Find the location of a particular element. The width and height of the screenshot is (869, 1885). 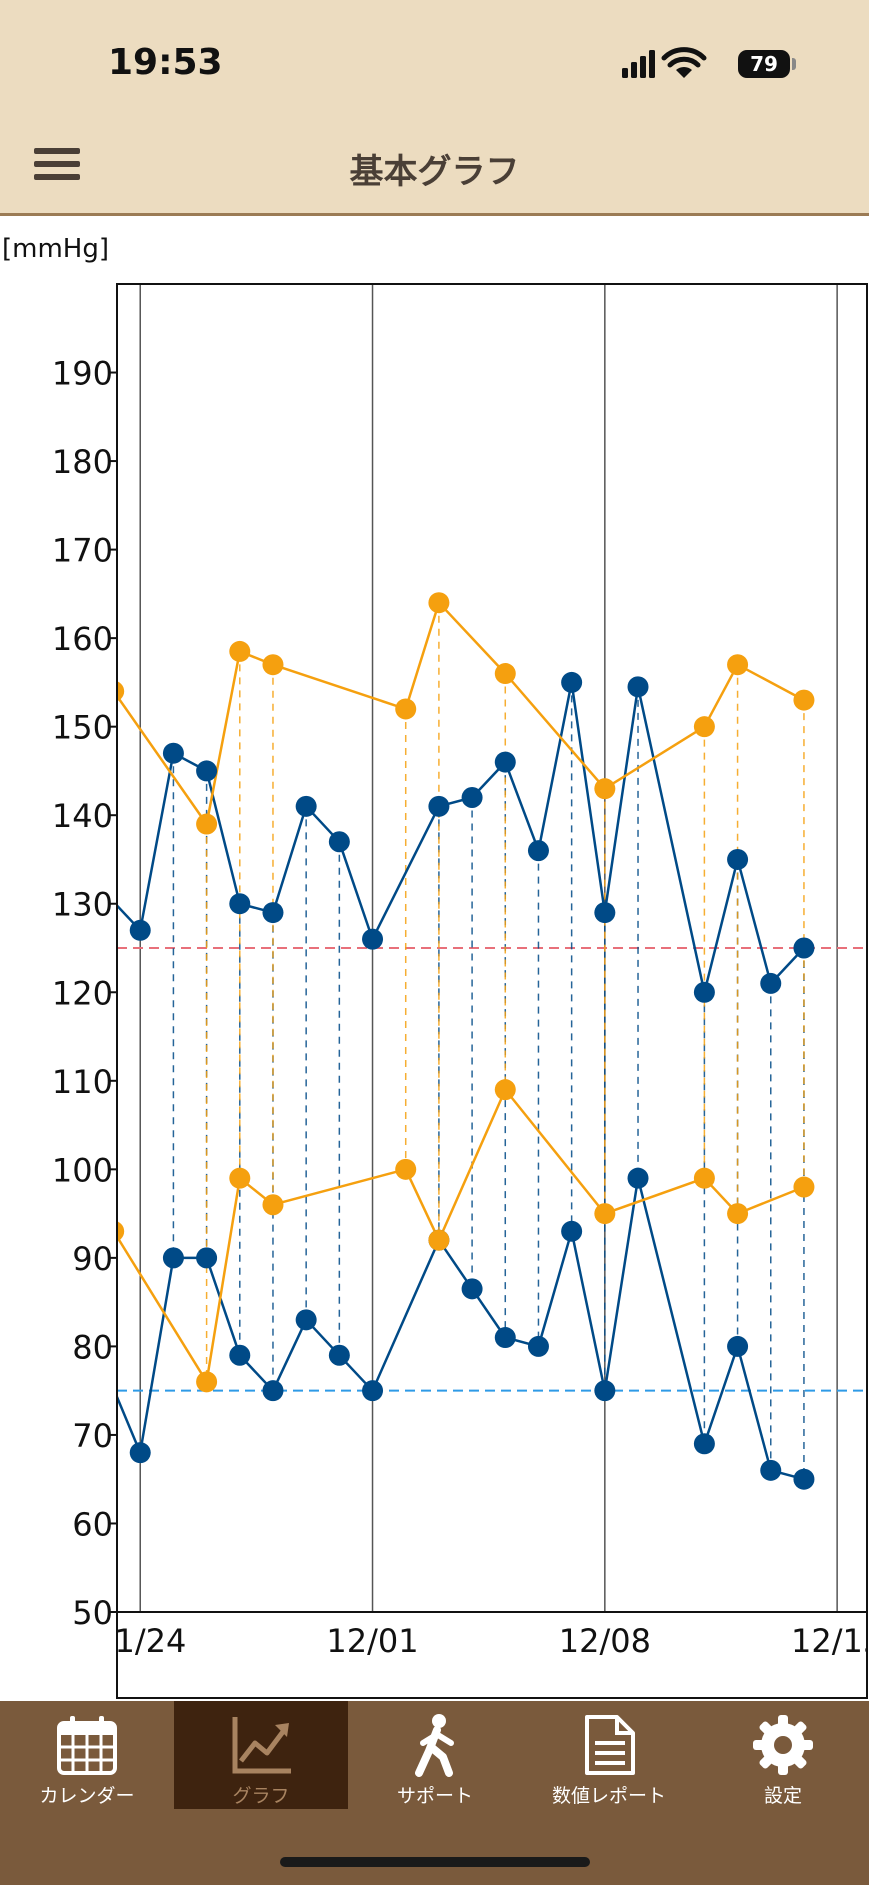

page-title: 基本グラフ is located at coordinates (434, 172).